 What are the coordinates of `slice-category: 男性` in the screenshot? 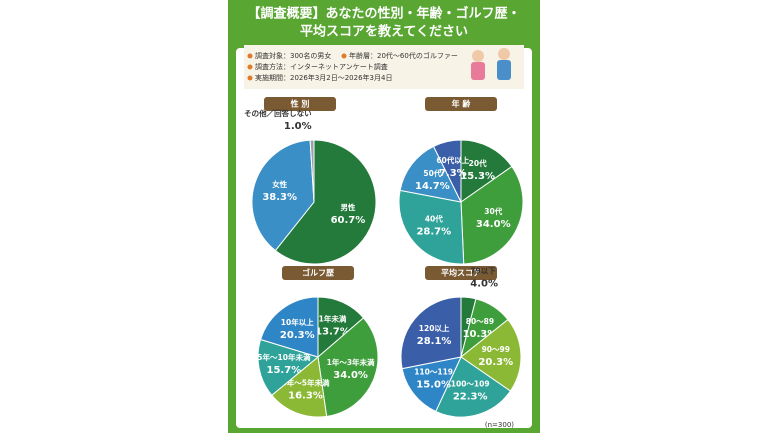 It's located at (347, 207).